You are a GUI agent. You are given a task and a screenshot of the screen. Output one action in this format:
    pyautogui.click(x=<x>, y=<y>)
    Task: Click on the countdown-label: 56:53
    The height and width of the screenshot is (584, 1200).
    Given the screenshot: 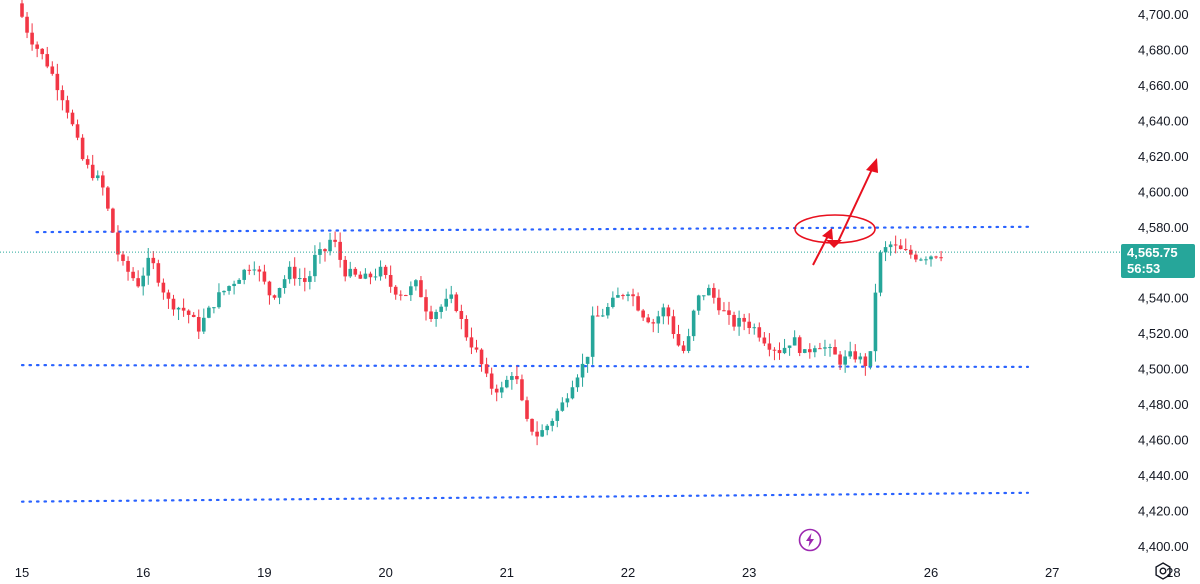 What is the action you would take?
    pyautogui.click(x=1144, y=268)
    